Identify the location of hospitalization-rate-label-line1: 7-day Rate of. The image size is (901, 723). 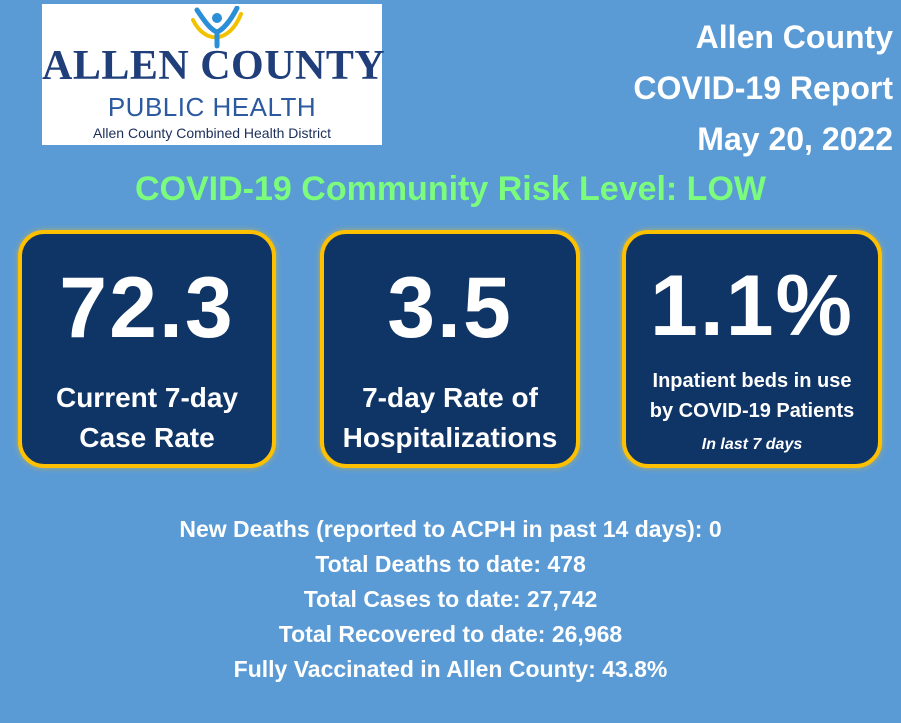
(450, 397).